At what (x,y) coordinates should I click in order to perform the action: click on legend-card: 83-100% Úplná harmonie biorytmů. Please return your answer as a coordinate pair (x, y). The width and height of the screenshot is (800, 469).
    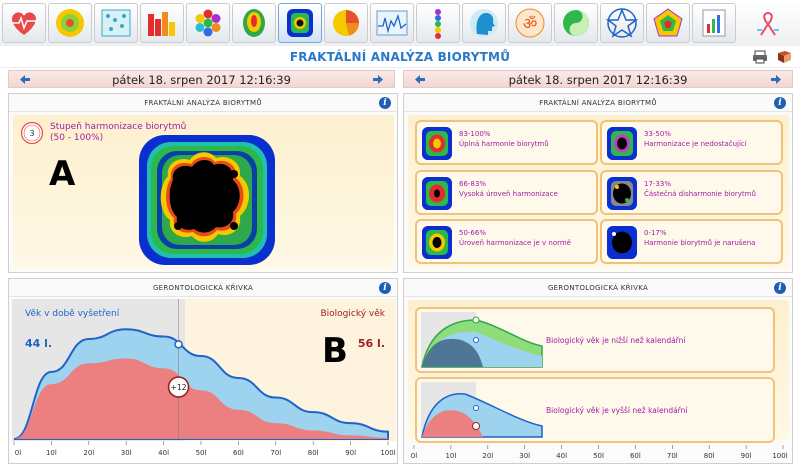
    Looking at the image, I should click on (506, 142).